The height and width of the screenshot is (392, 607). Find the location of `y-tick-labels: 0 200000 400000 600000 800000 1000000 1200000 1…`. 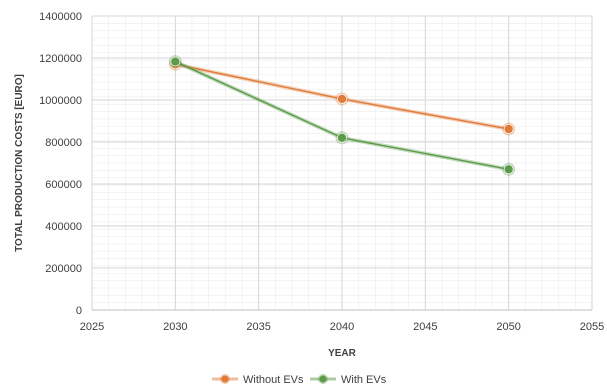

y-tick-labels: 0 200000 400000 600000 800000 1000000 1200000 1… is located at coordinates (60, 164).